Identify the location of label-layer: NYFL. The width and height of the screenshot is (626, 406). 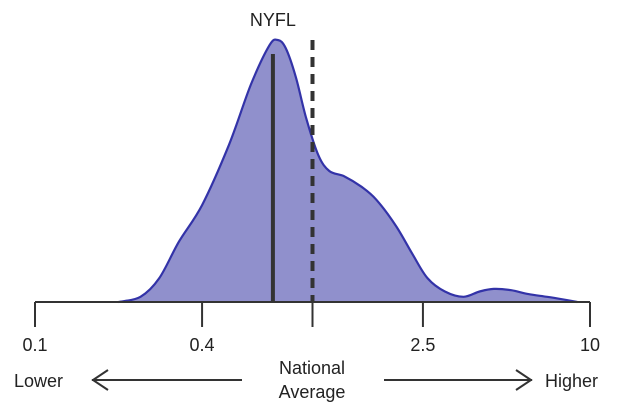
(273, 20).